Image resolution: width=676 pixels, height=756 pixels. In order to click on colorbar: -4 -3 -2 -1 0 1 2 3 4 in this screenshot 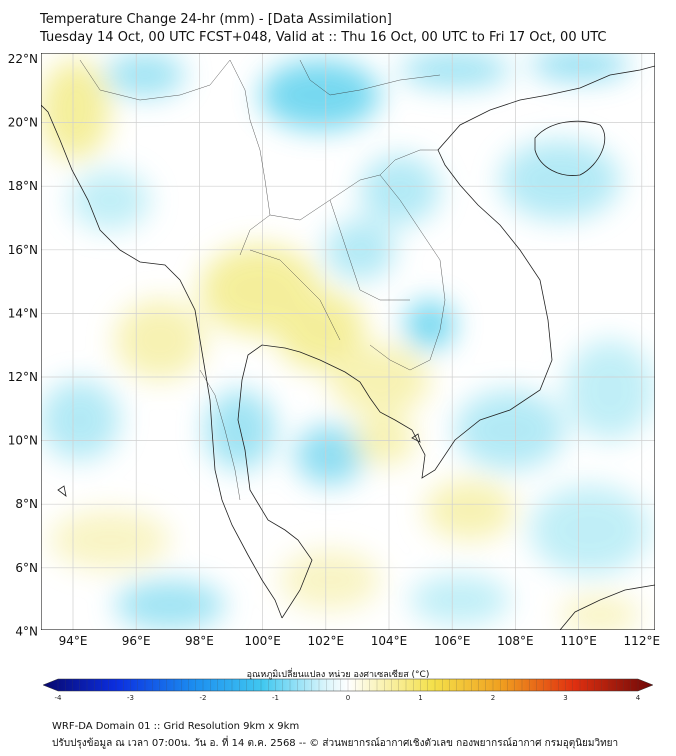, I will do `click(348, 690)`.